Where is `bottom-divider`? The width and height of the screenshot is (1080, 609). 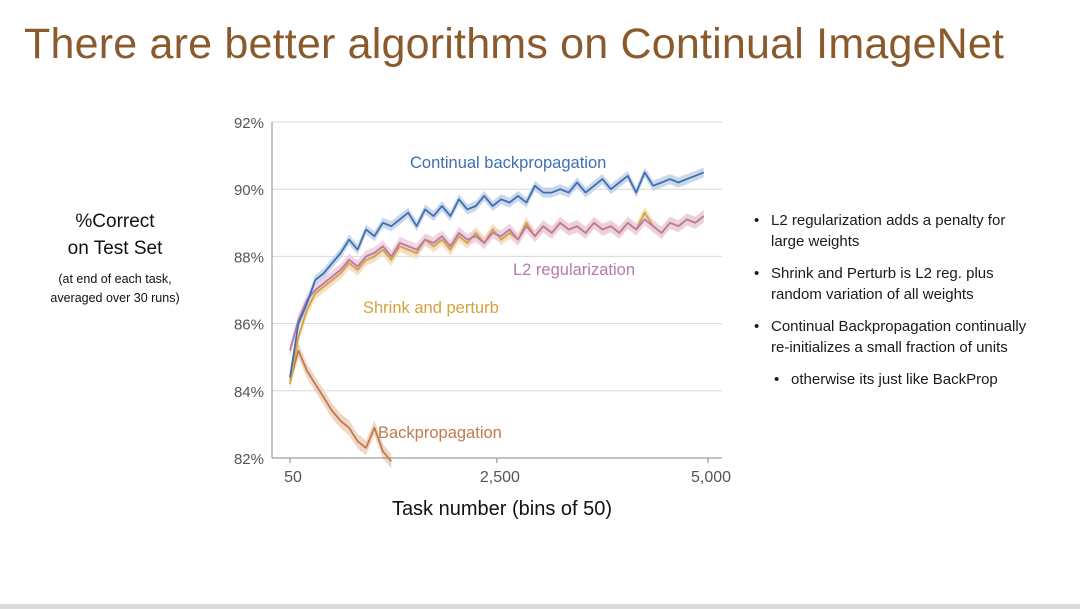 bottom-divider is located at coordinates (540, 606).